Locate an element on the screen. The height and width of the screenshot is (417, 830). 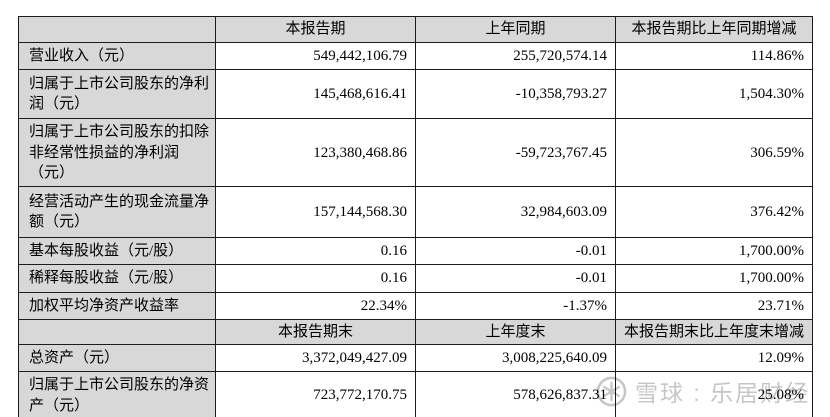
period-header-change: 本报告期比上年同期增减 is located at coordinates (714, 29).